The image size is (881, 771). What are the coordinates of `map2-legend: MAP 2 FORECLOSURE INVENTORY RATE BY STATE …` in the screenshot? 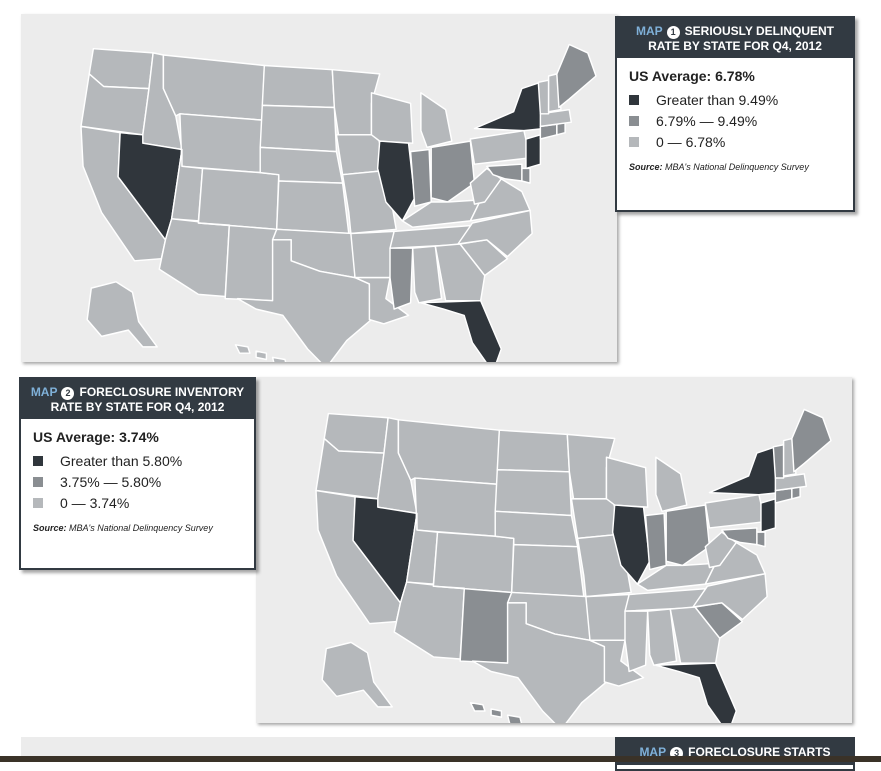 It's located at (137, 473).